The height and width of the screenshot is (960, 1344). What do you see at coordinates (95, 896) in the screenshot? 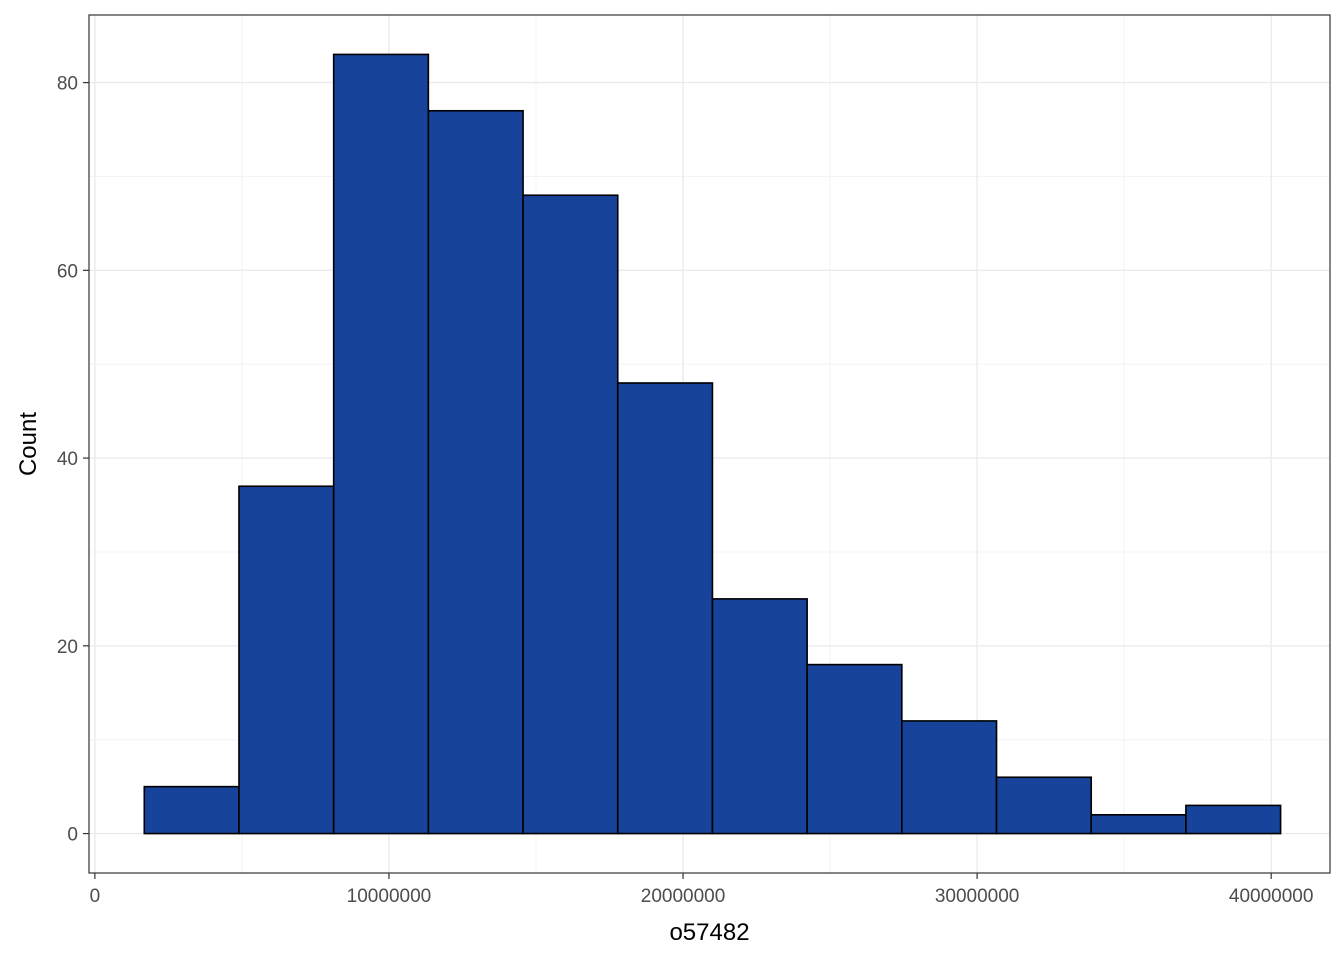
I see `x-tick-label: 0` at bounding box center [95, 896].